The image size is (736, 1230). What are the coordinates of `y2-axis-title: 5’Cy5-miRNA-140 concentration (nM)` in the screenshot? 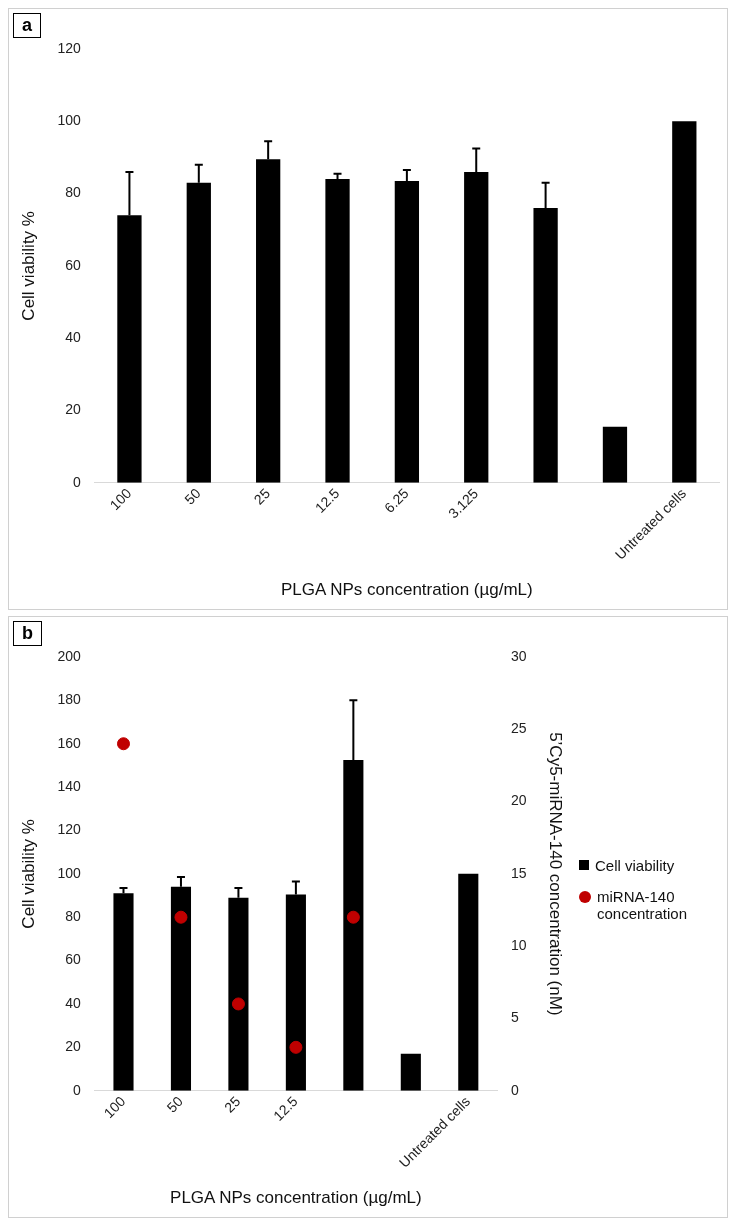 It's located at (556, 874).